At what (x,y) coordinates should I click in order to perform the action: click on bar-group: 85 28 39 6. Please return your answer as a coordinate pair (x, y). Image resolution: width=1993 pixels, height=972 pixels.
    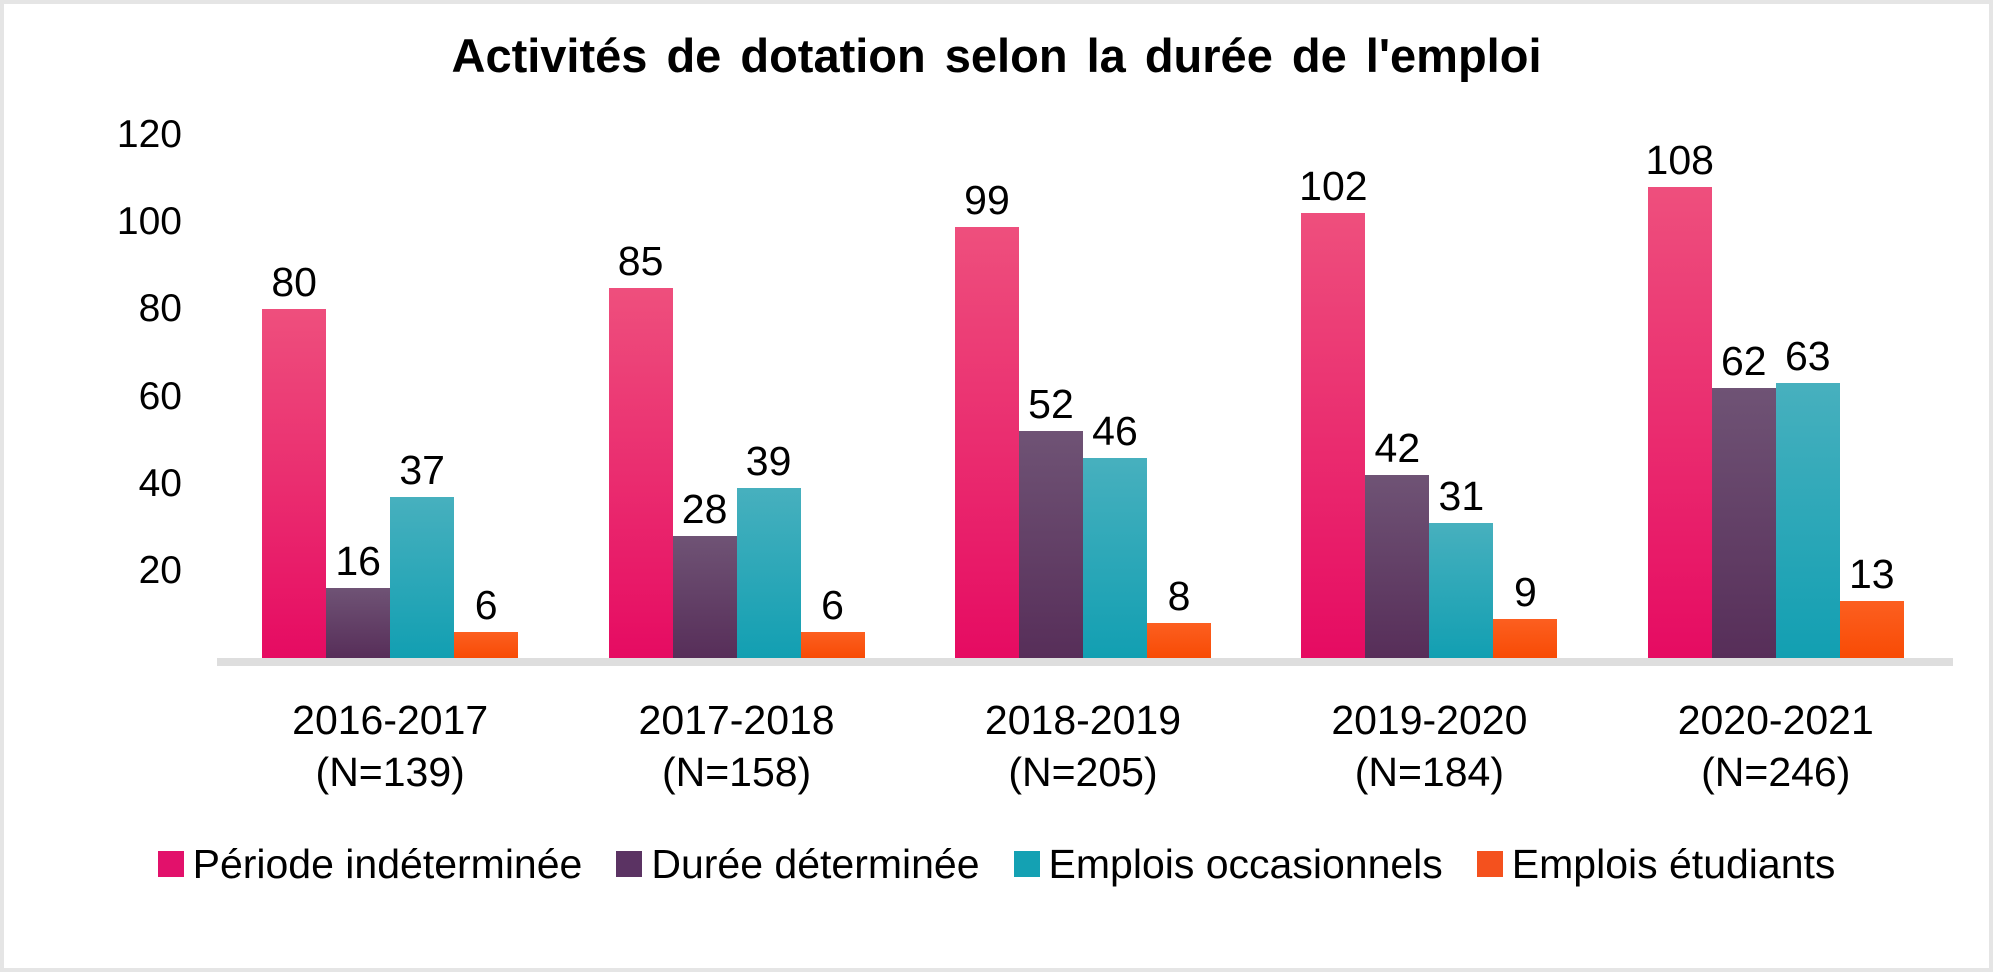
    Looking at the image, I should click on (736, 396).